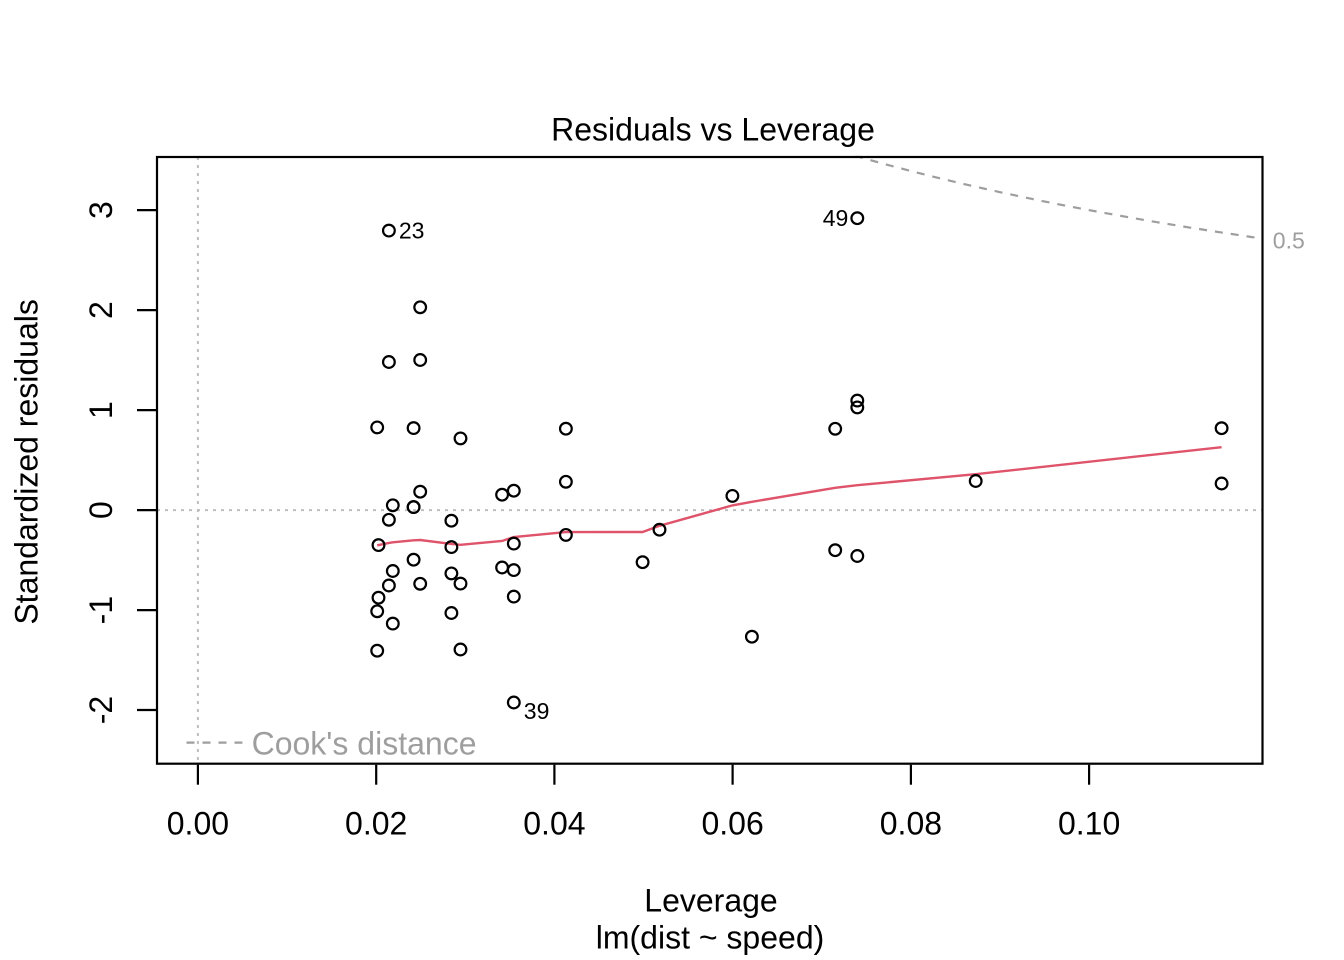  I want to click on svg-text: 0.00, so click(198, 824).